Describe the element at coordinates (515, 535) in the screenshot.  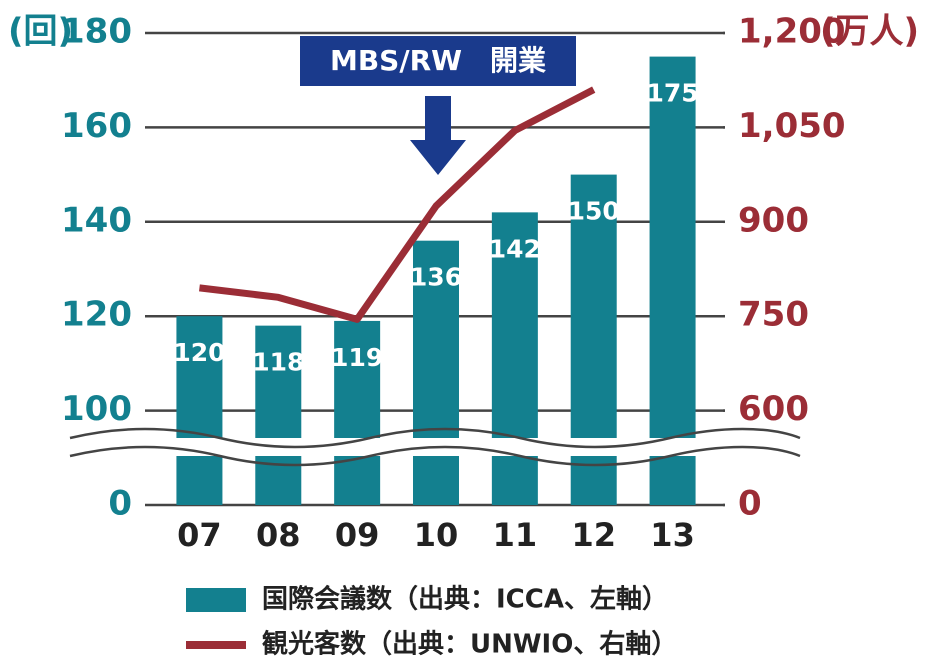
I see `x-tick-label: 11` at that location.